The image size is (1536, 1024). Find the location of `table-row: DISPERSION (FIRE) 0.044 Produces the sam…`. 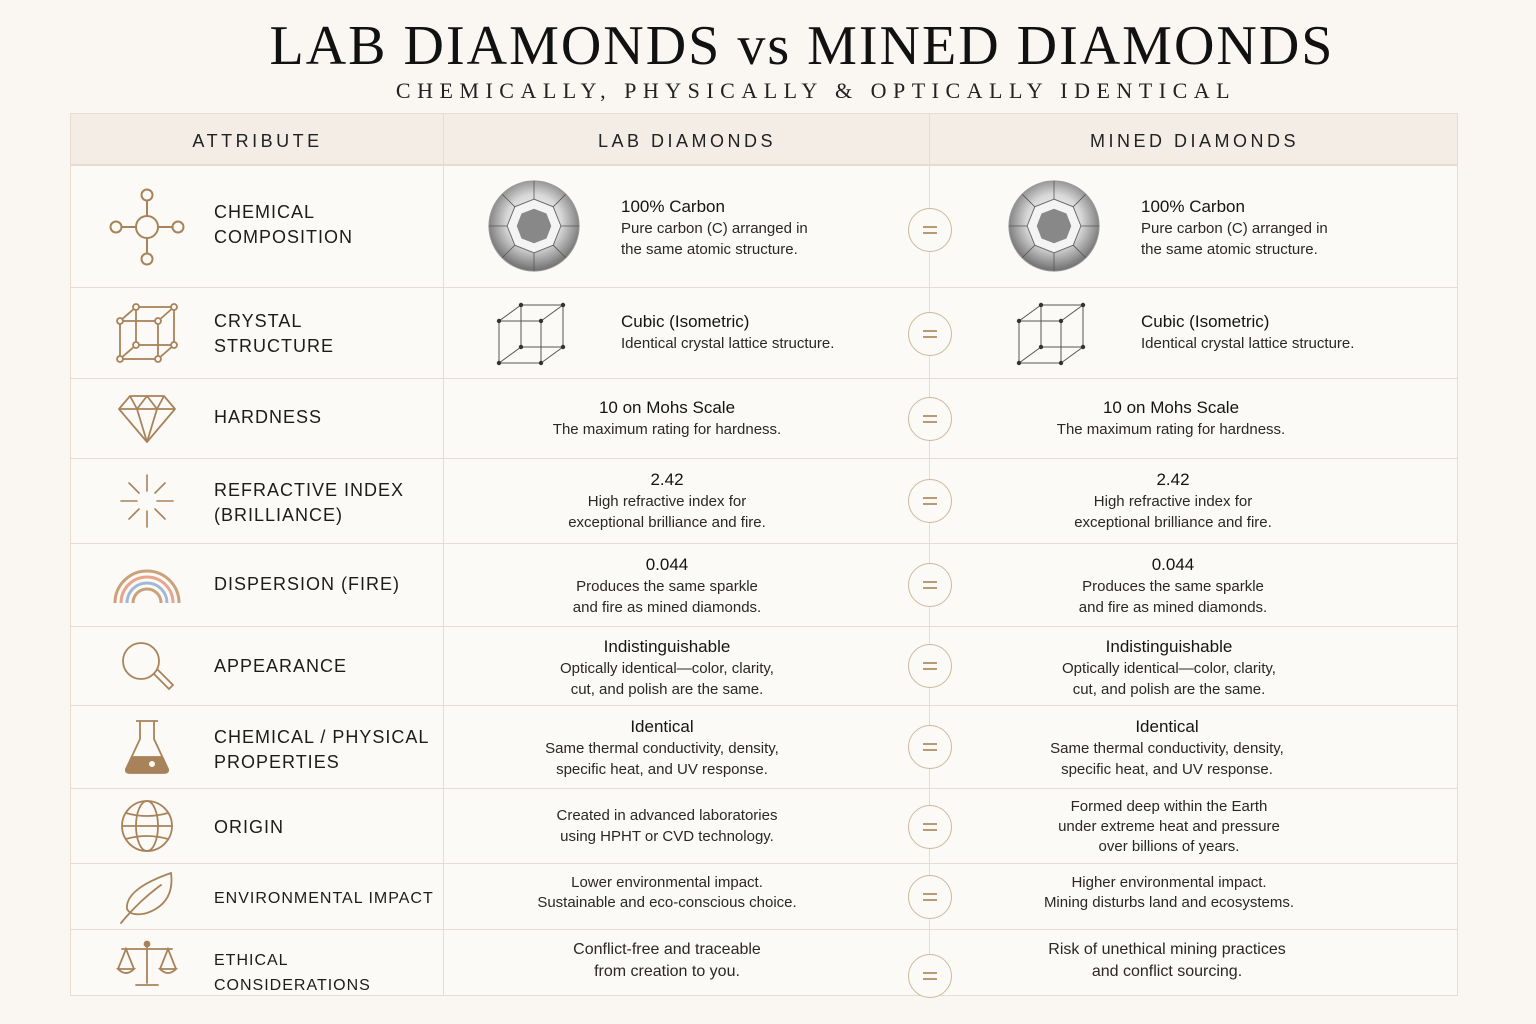

table-row: DISPERSION (FIRE) 0.044 Produces the sam… is located at coordinates (764, 584).